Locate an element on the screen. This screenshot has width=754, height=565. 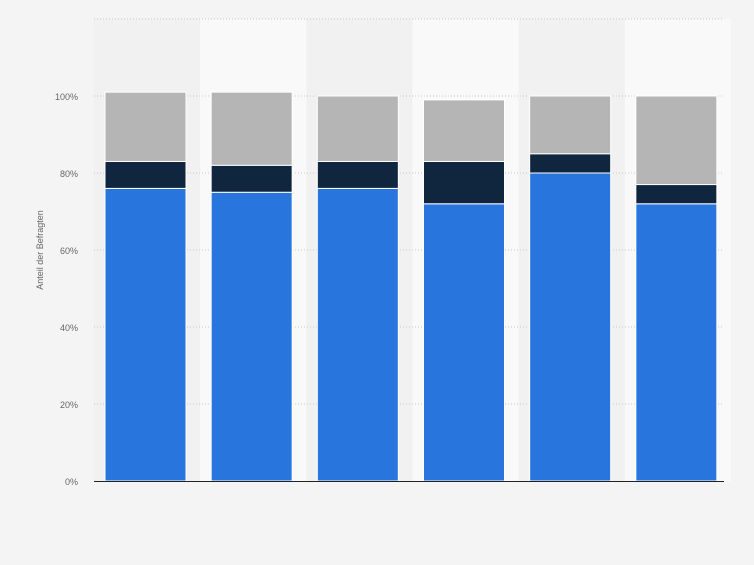
y-tick-label: 80% is located at coordinates (69, 174).